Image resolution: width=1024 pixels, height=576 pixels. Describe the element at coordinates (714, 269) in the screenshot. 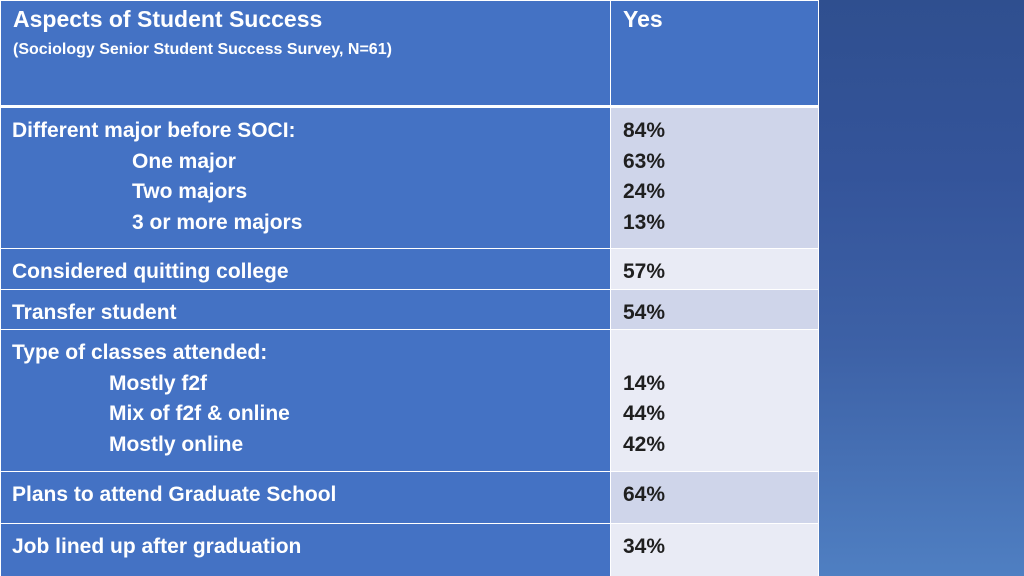

I see `row-value-cell: 57%` at that location.